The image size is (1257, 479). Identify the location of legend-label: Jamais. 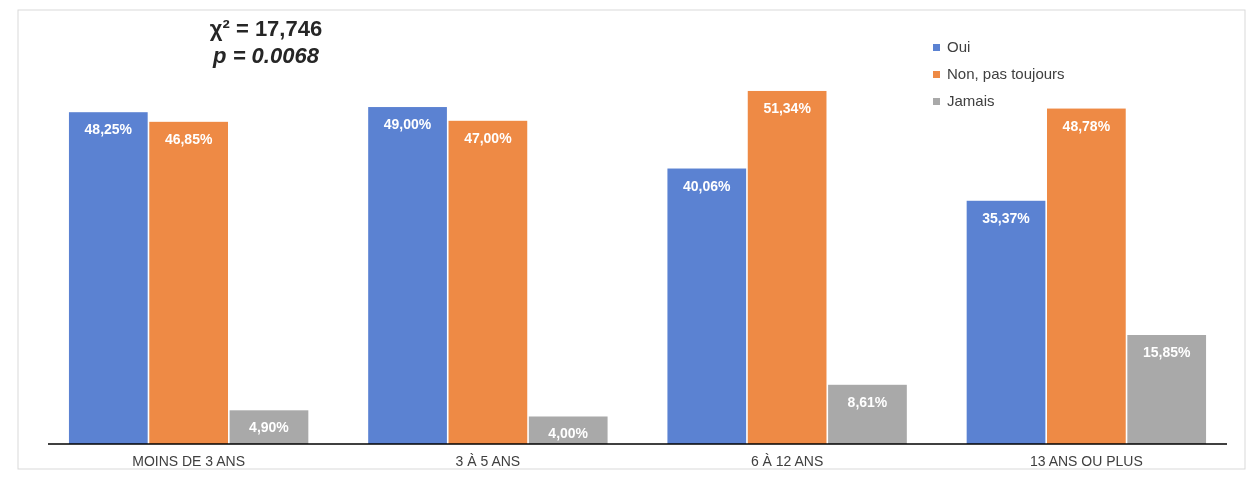
(971, 100).